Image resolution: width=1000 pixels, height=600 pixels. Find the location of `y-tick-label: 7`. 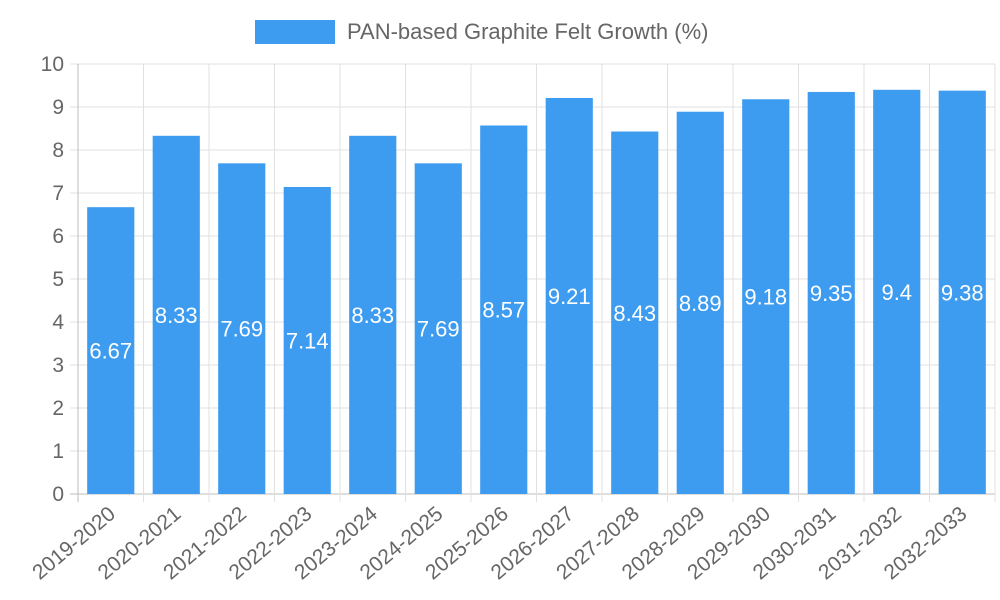

y-tick-label: 7 is located at coordinates (58, 193).